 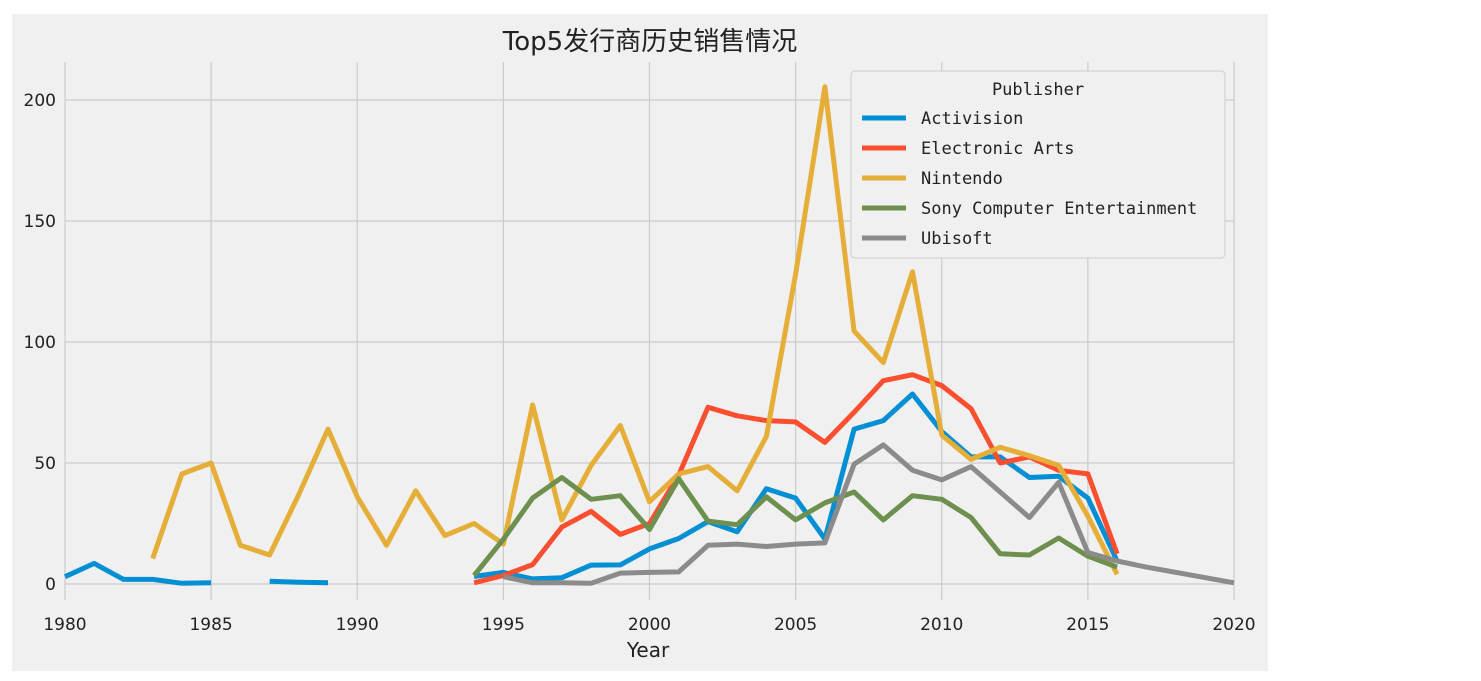 I want to click on series-ubisoft, so click(x=868, y=514).